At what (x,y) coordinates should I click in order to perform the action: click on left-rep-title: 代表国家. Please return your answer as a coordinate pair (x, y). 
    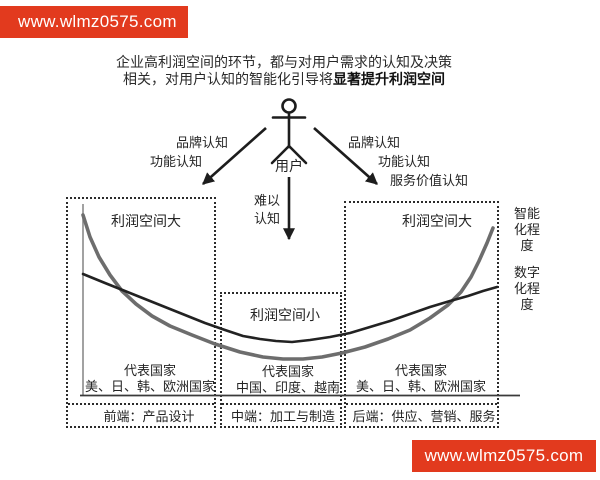
    Looking at the image, I should click on (150, 370).